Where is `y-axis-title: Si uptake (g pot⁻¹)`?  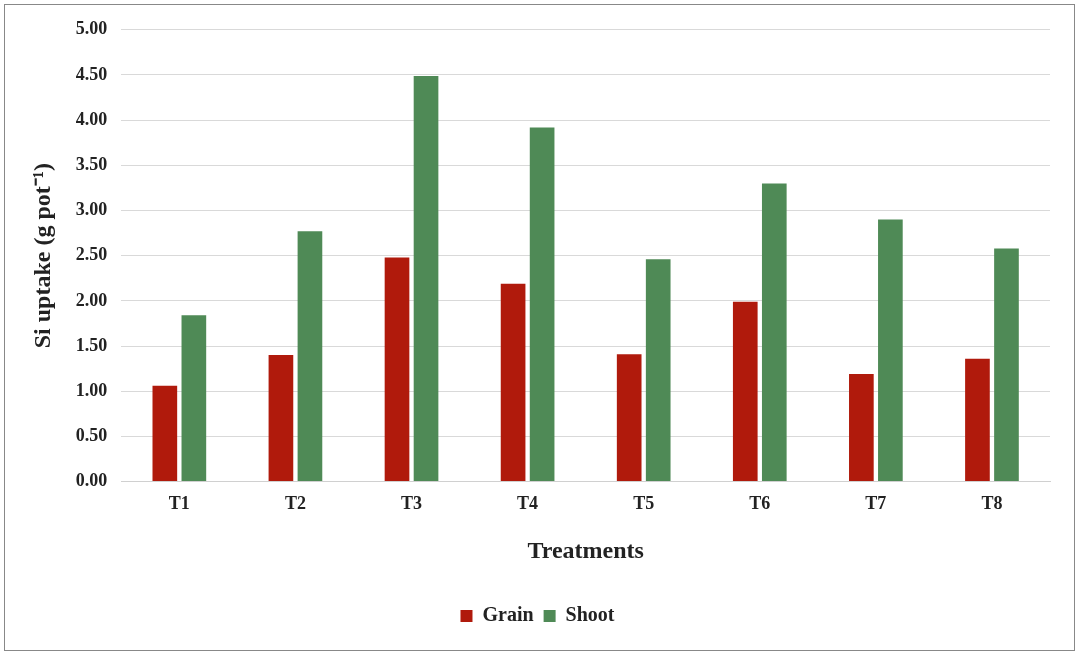
y-axis-title: Si uptake (g pot⁻¹) is located at coordinates (41, 256).